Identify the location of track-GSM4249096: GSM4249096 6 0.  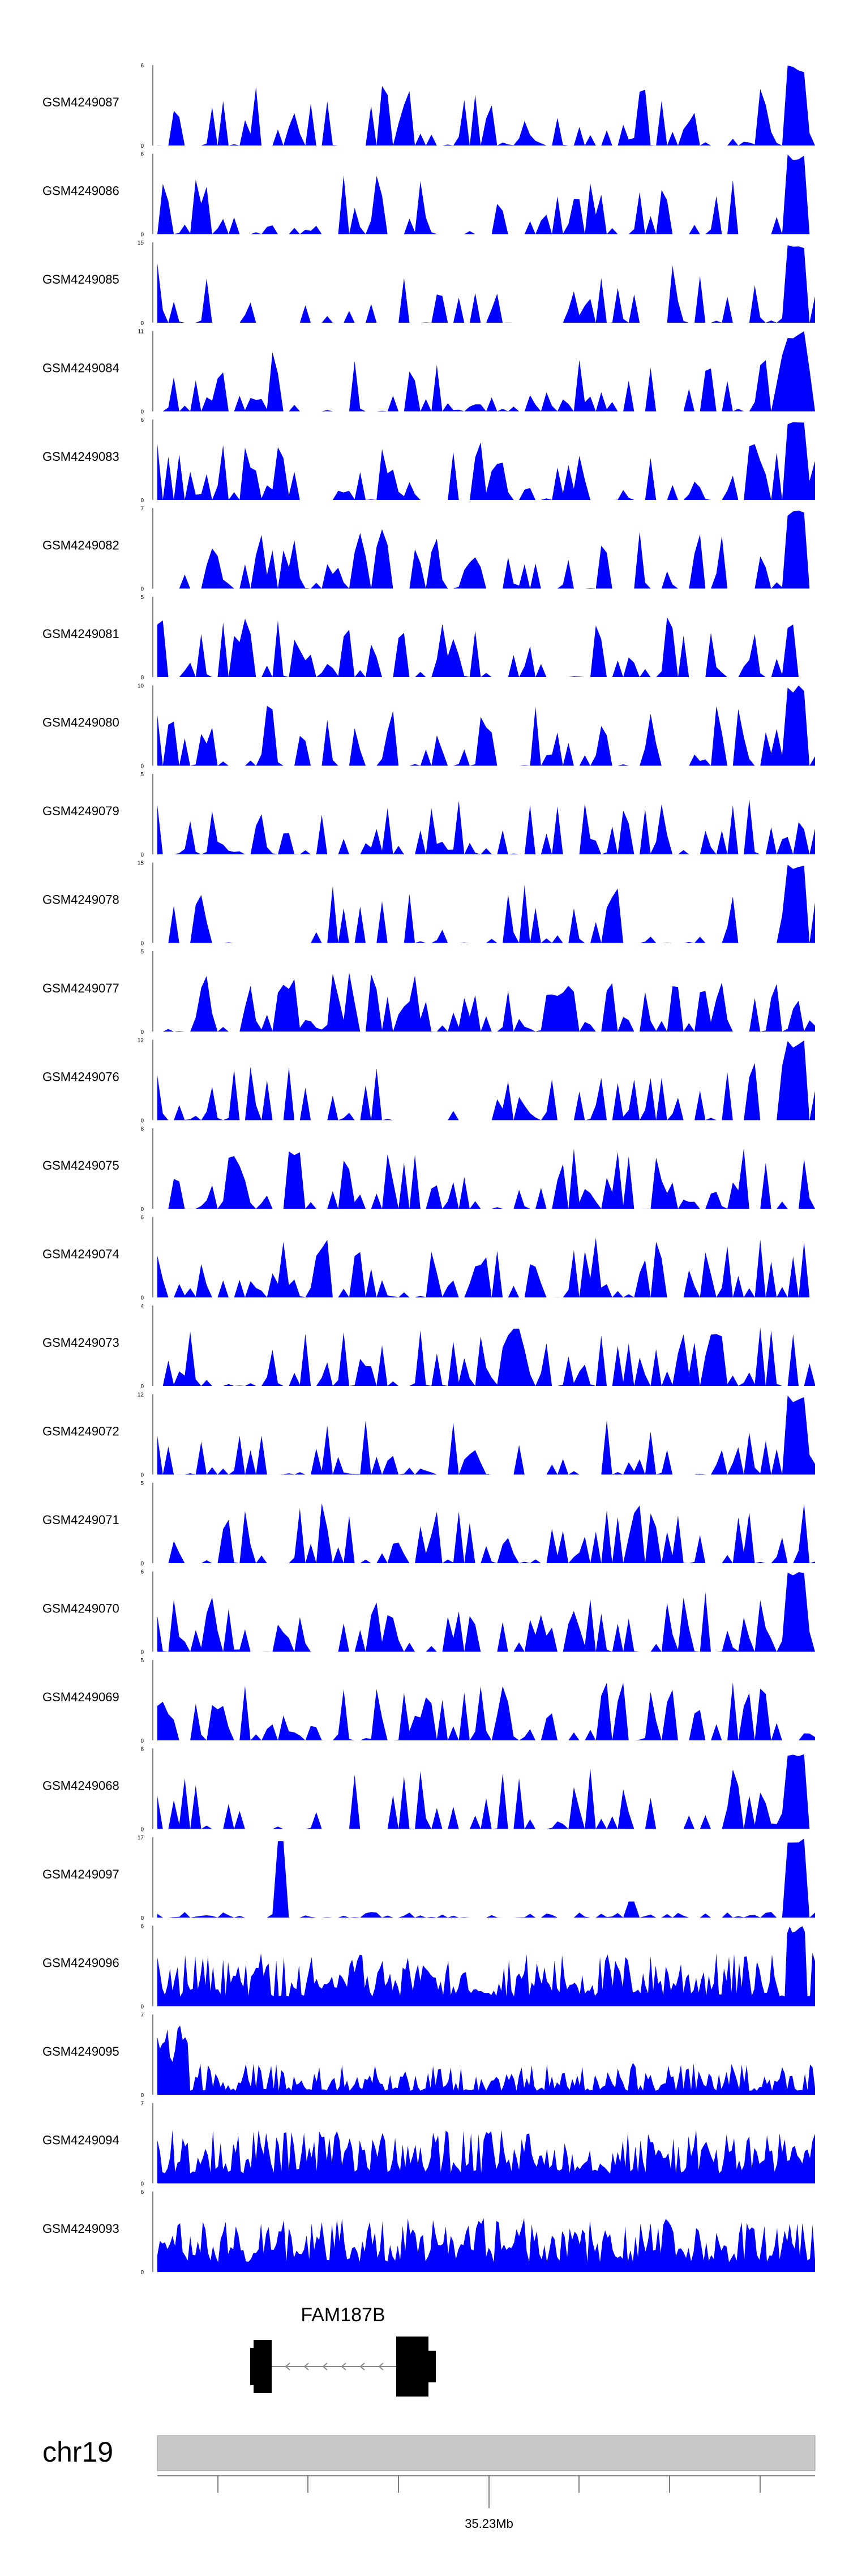
(428, 1967).